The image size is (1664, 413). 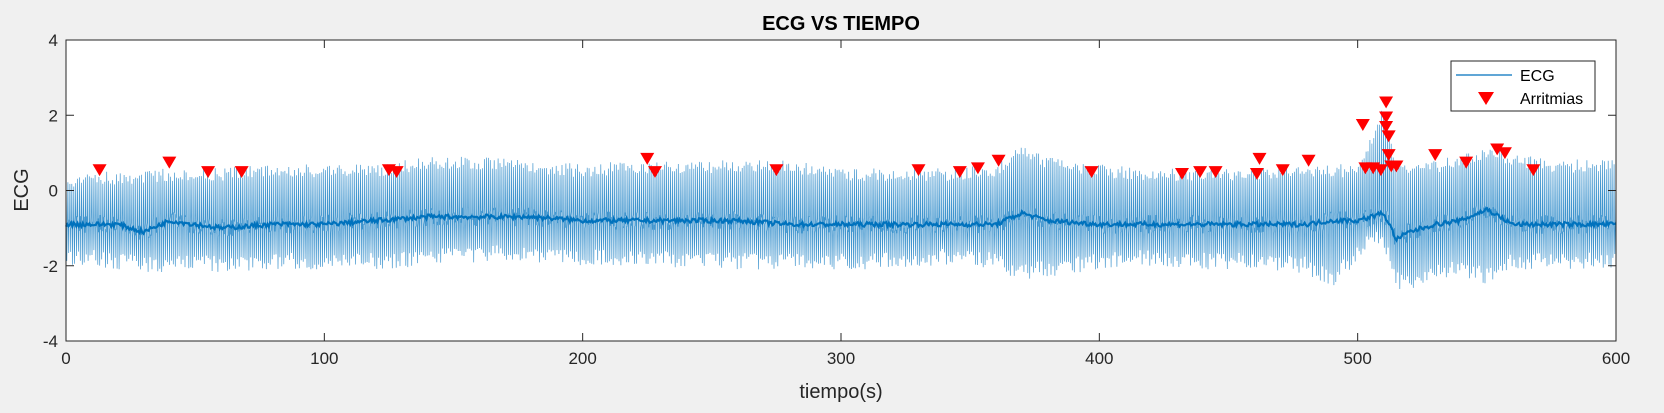 What do you see at coordinates (1551, 99) in the screenshot?
I see `legend-arrhythmia-label: Arritmias` at bounding box center [1551, 99].